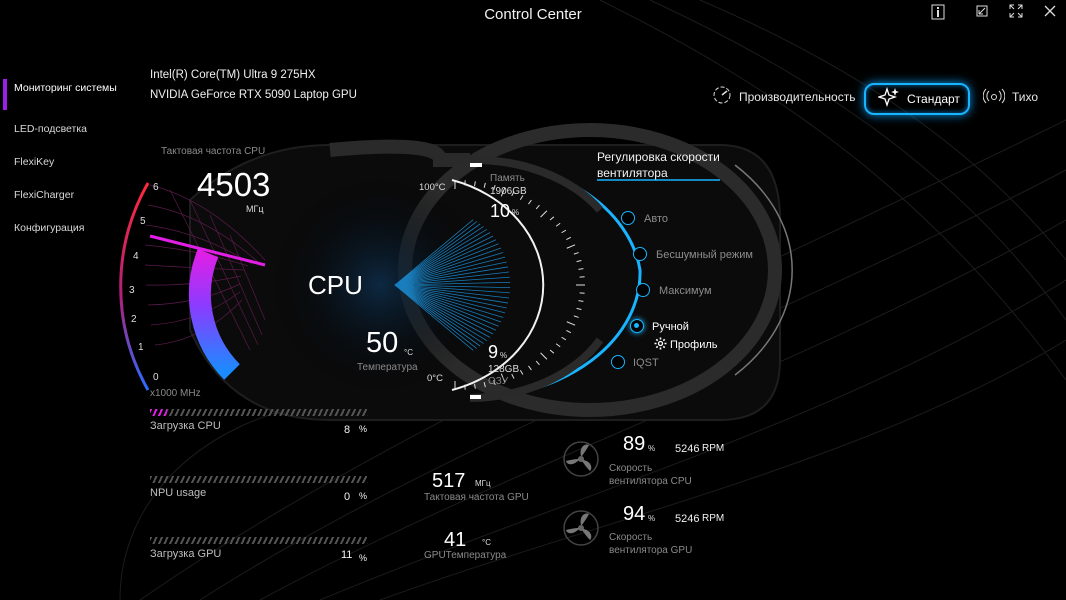  Describe the element at coordinates (380, 285) in the screenshot. I see `center-glow` at that location.